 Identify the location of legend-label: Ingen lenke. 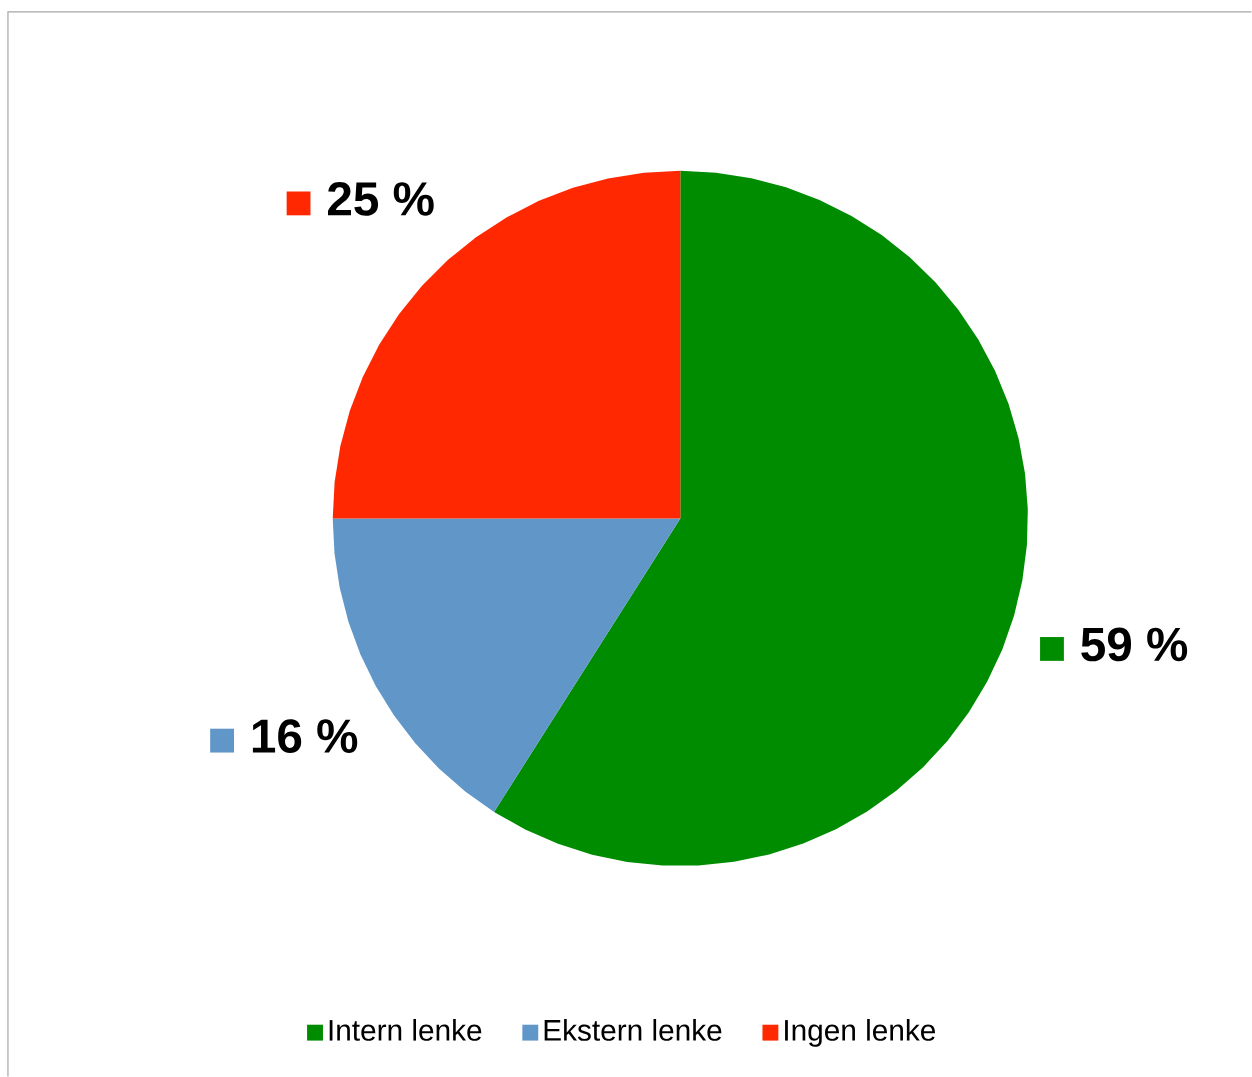
(860, 1032).